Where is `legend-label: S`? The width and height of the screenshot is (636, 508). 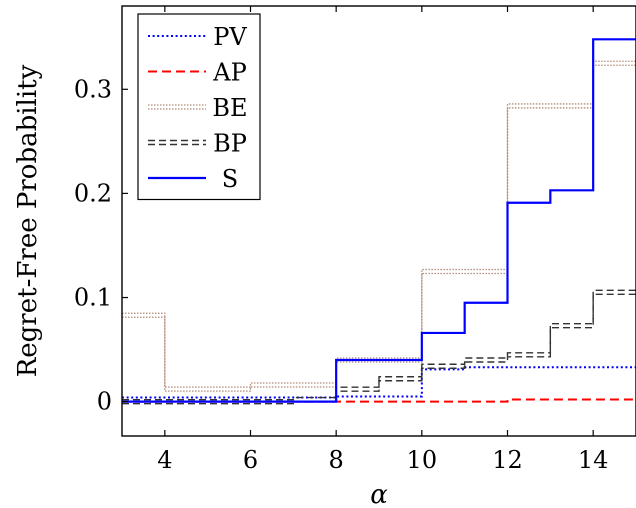 legend-label: S is located at coordinates (230, 179).